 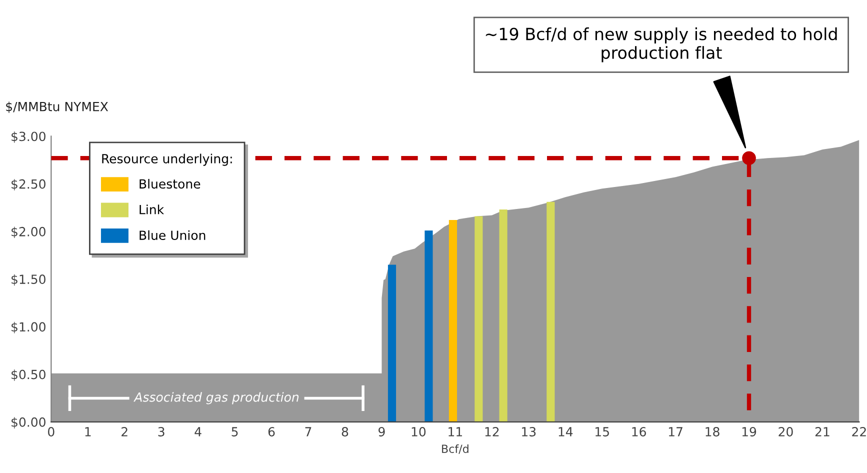 I want to click on x-tick-label: 3, so click(x=161, y=431).